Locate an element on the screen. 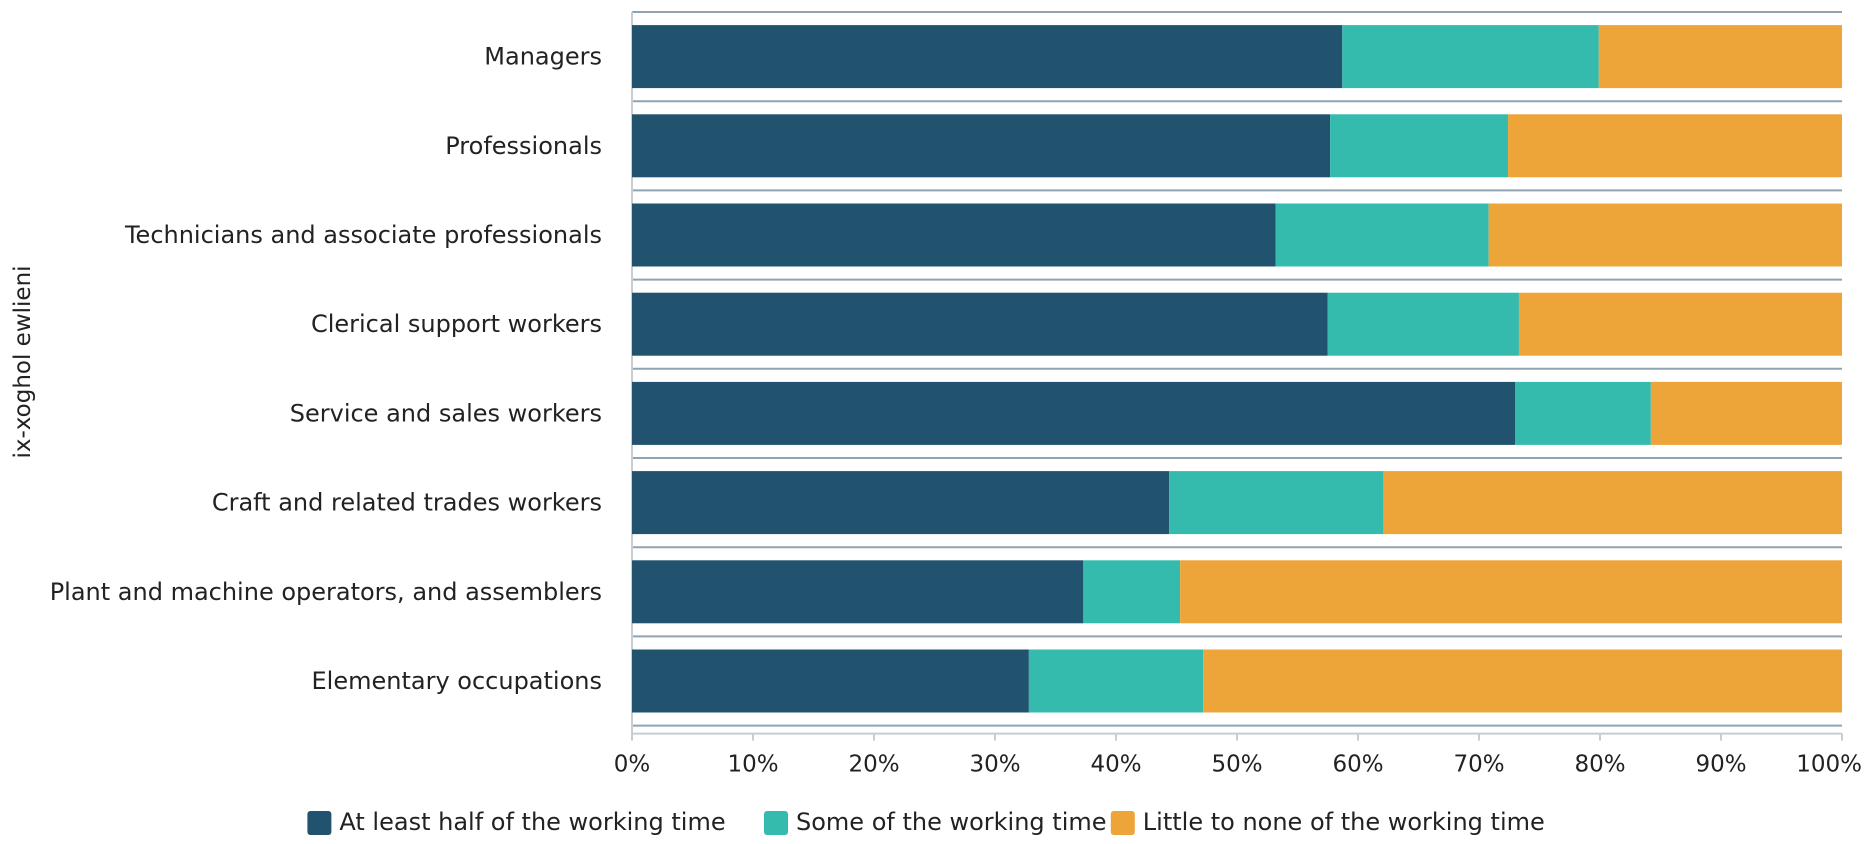 The height and width of the screenshot is (844, 1865). x-tick-label: 90% is located at coordinates (1720, 765).